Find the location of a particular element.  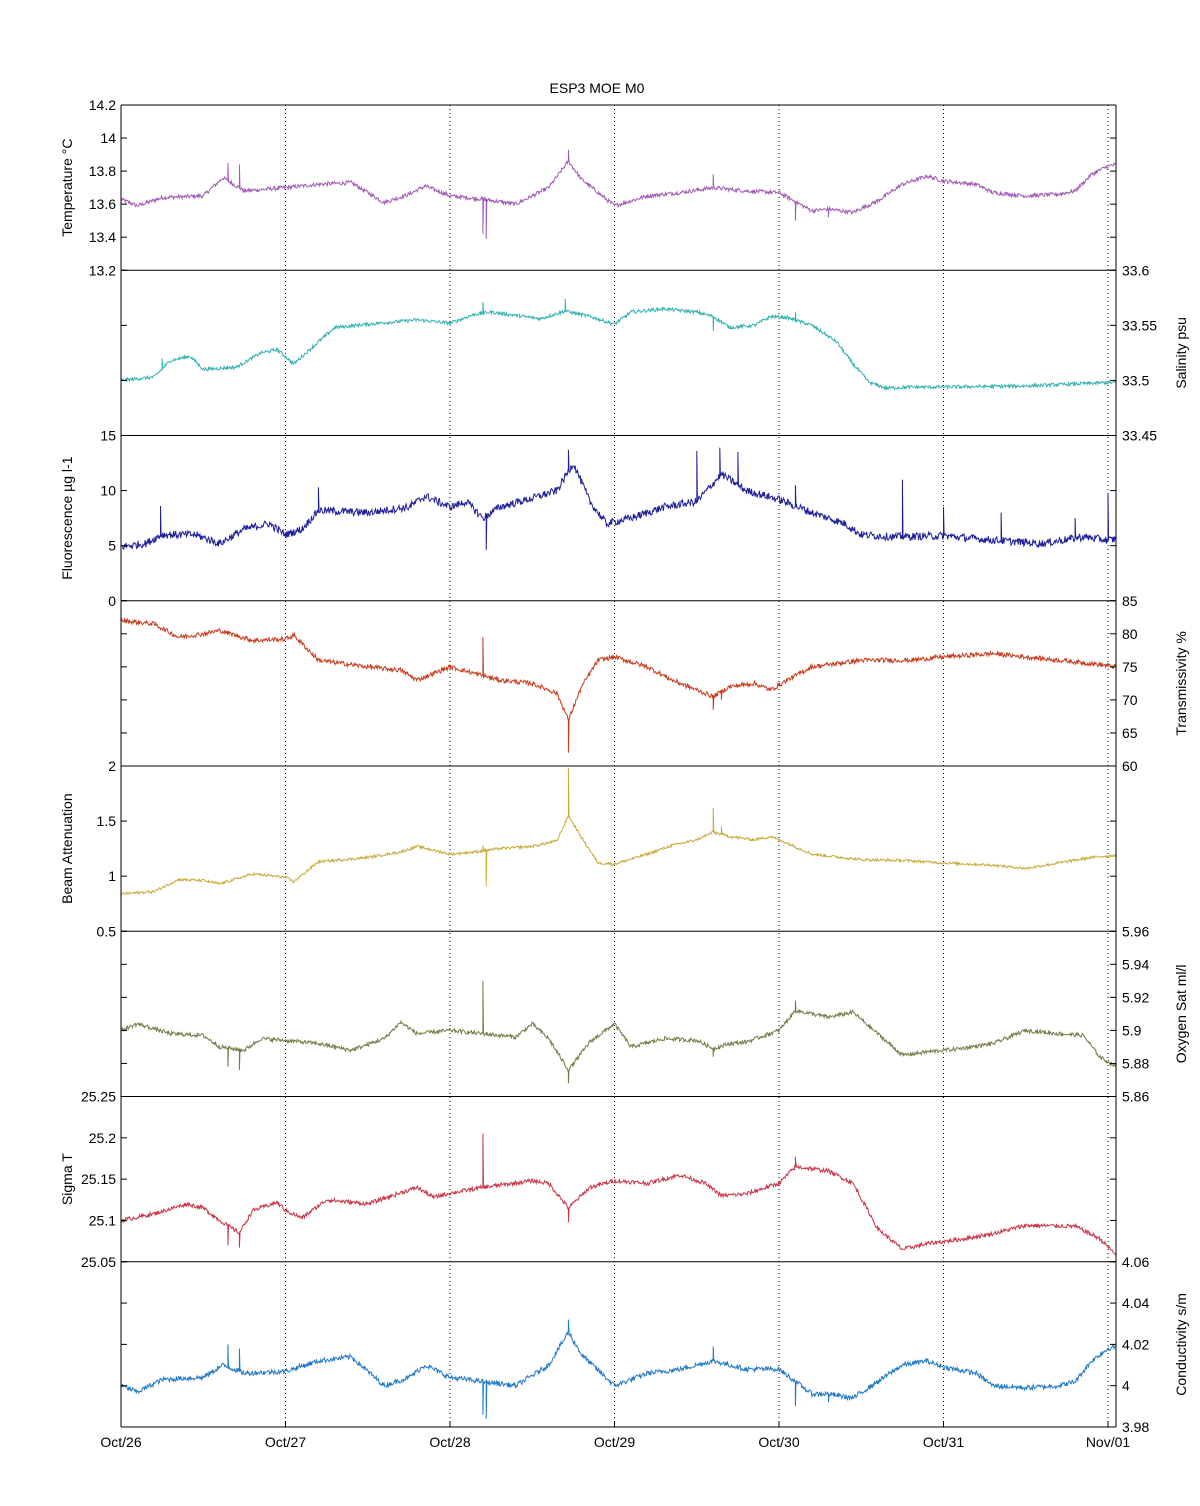

y-tick-label: 5.94 is located at coordinates (1135, 964).